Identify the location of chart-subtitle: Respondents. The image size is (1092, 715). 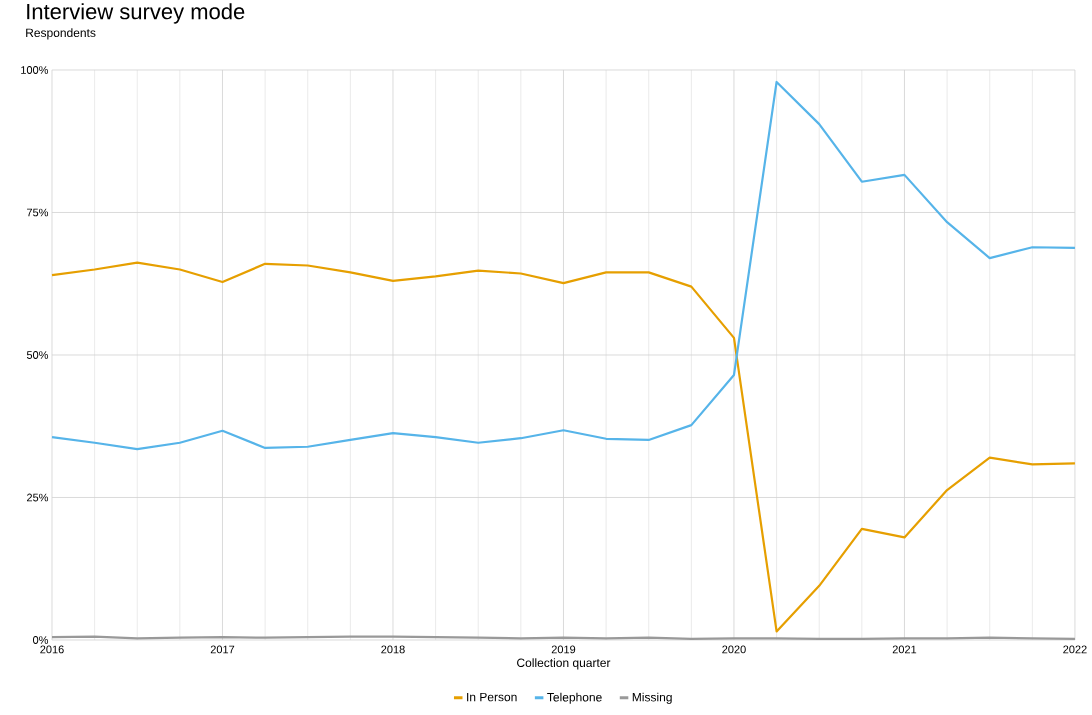
(61, 34).